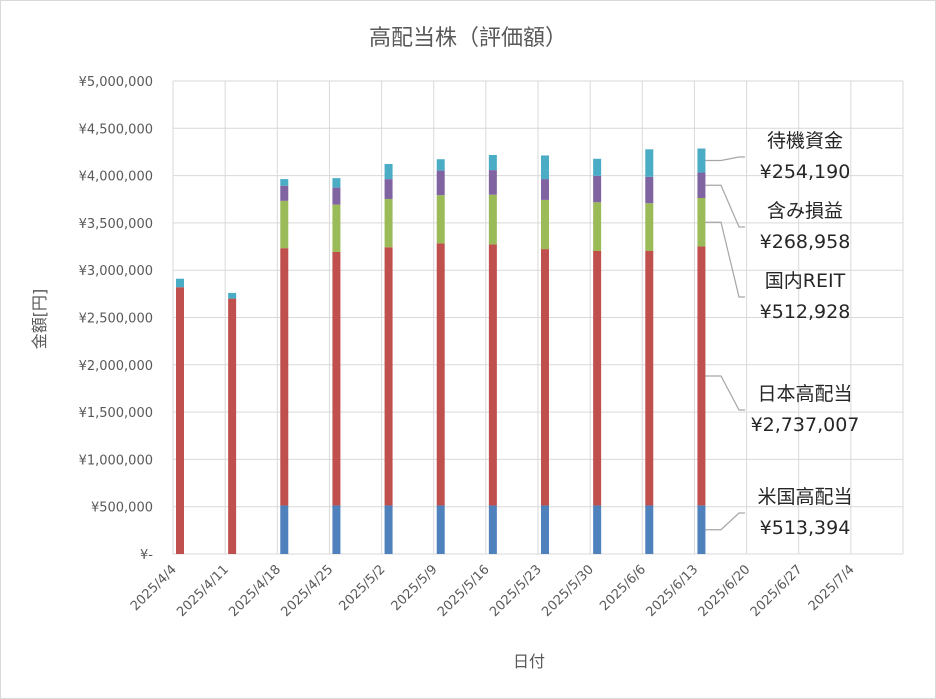 The image size is (936, 699). Describe the element at coordinates (832, 588) in the screenshot. I see `x-tick-label: 2025/7/4` at that location.